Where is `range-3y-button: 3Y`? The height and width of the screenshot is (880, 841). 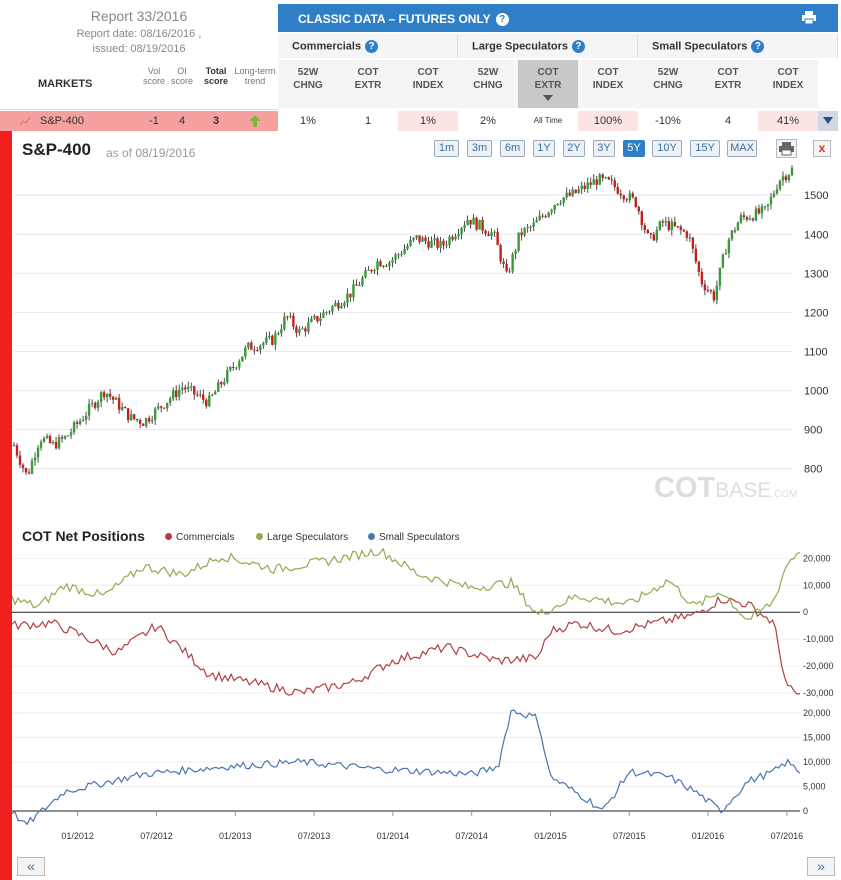 range-3y-button: 3Y is located at coordinates (604, 148).